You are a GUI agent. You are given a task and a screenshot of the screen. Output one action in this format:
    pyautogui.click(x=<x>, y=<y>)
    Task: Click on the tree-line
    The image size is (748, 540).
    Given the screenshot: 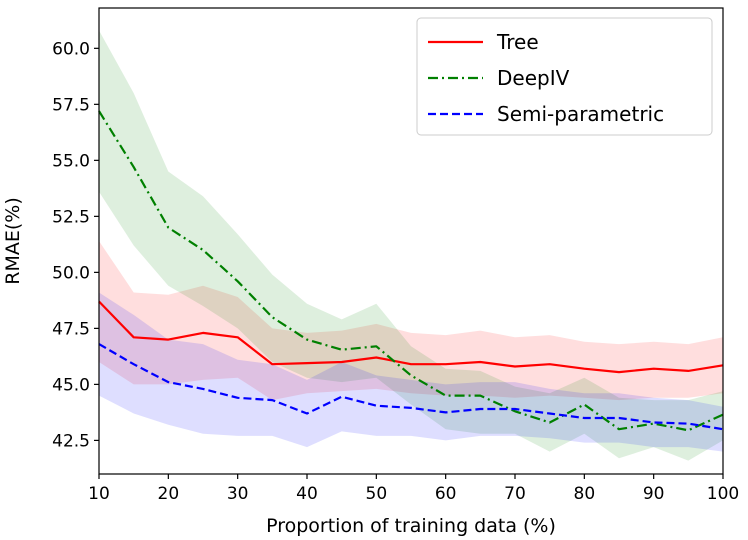 What is the action you would take?
    pyautogui.click(x=411, y=337)
    